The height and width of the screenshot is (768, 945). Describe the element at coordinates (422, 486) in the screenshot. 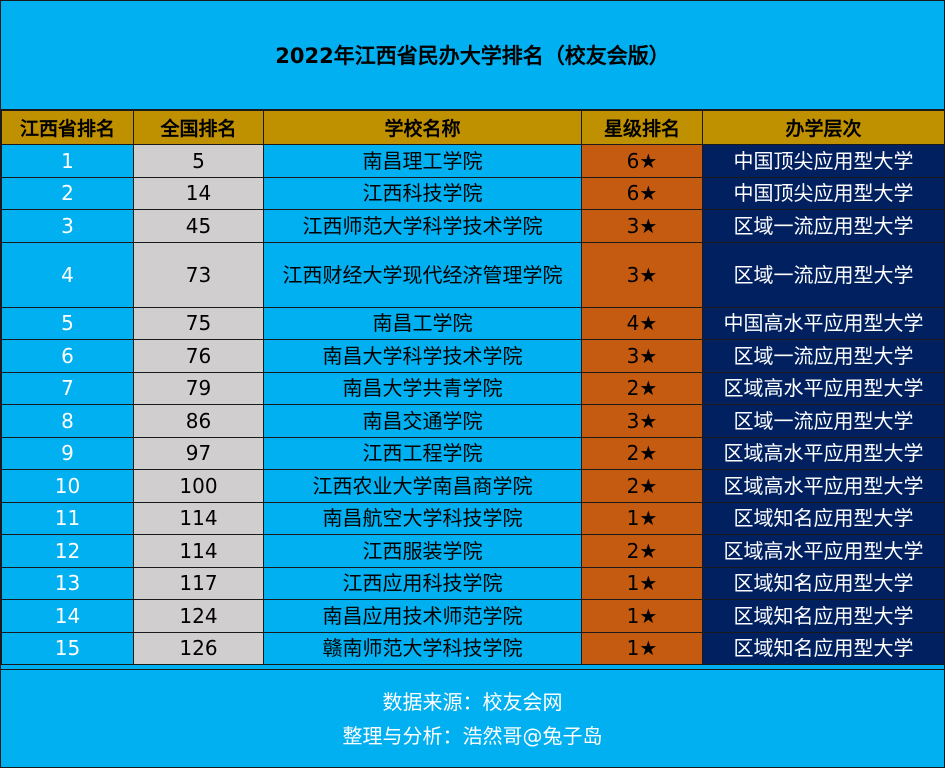

I see `school-name-cell: 江西农业大学南昌商学院` at that location.